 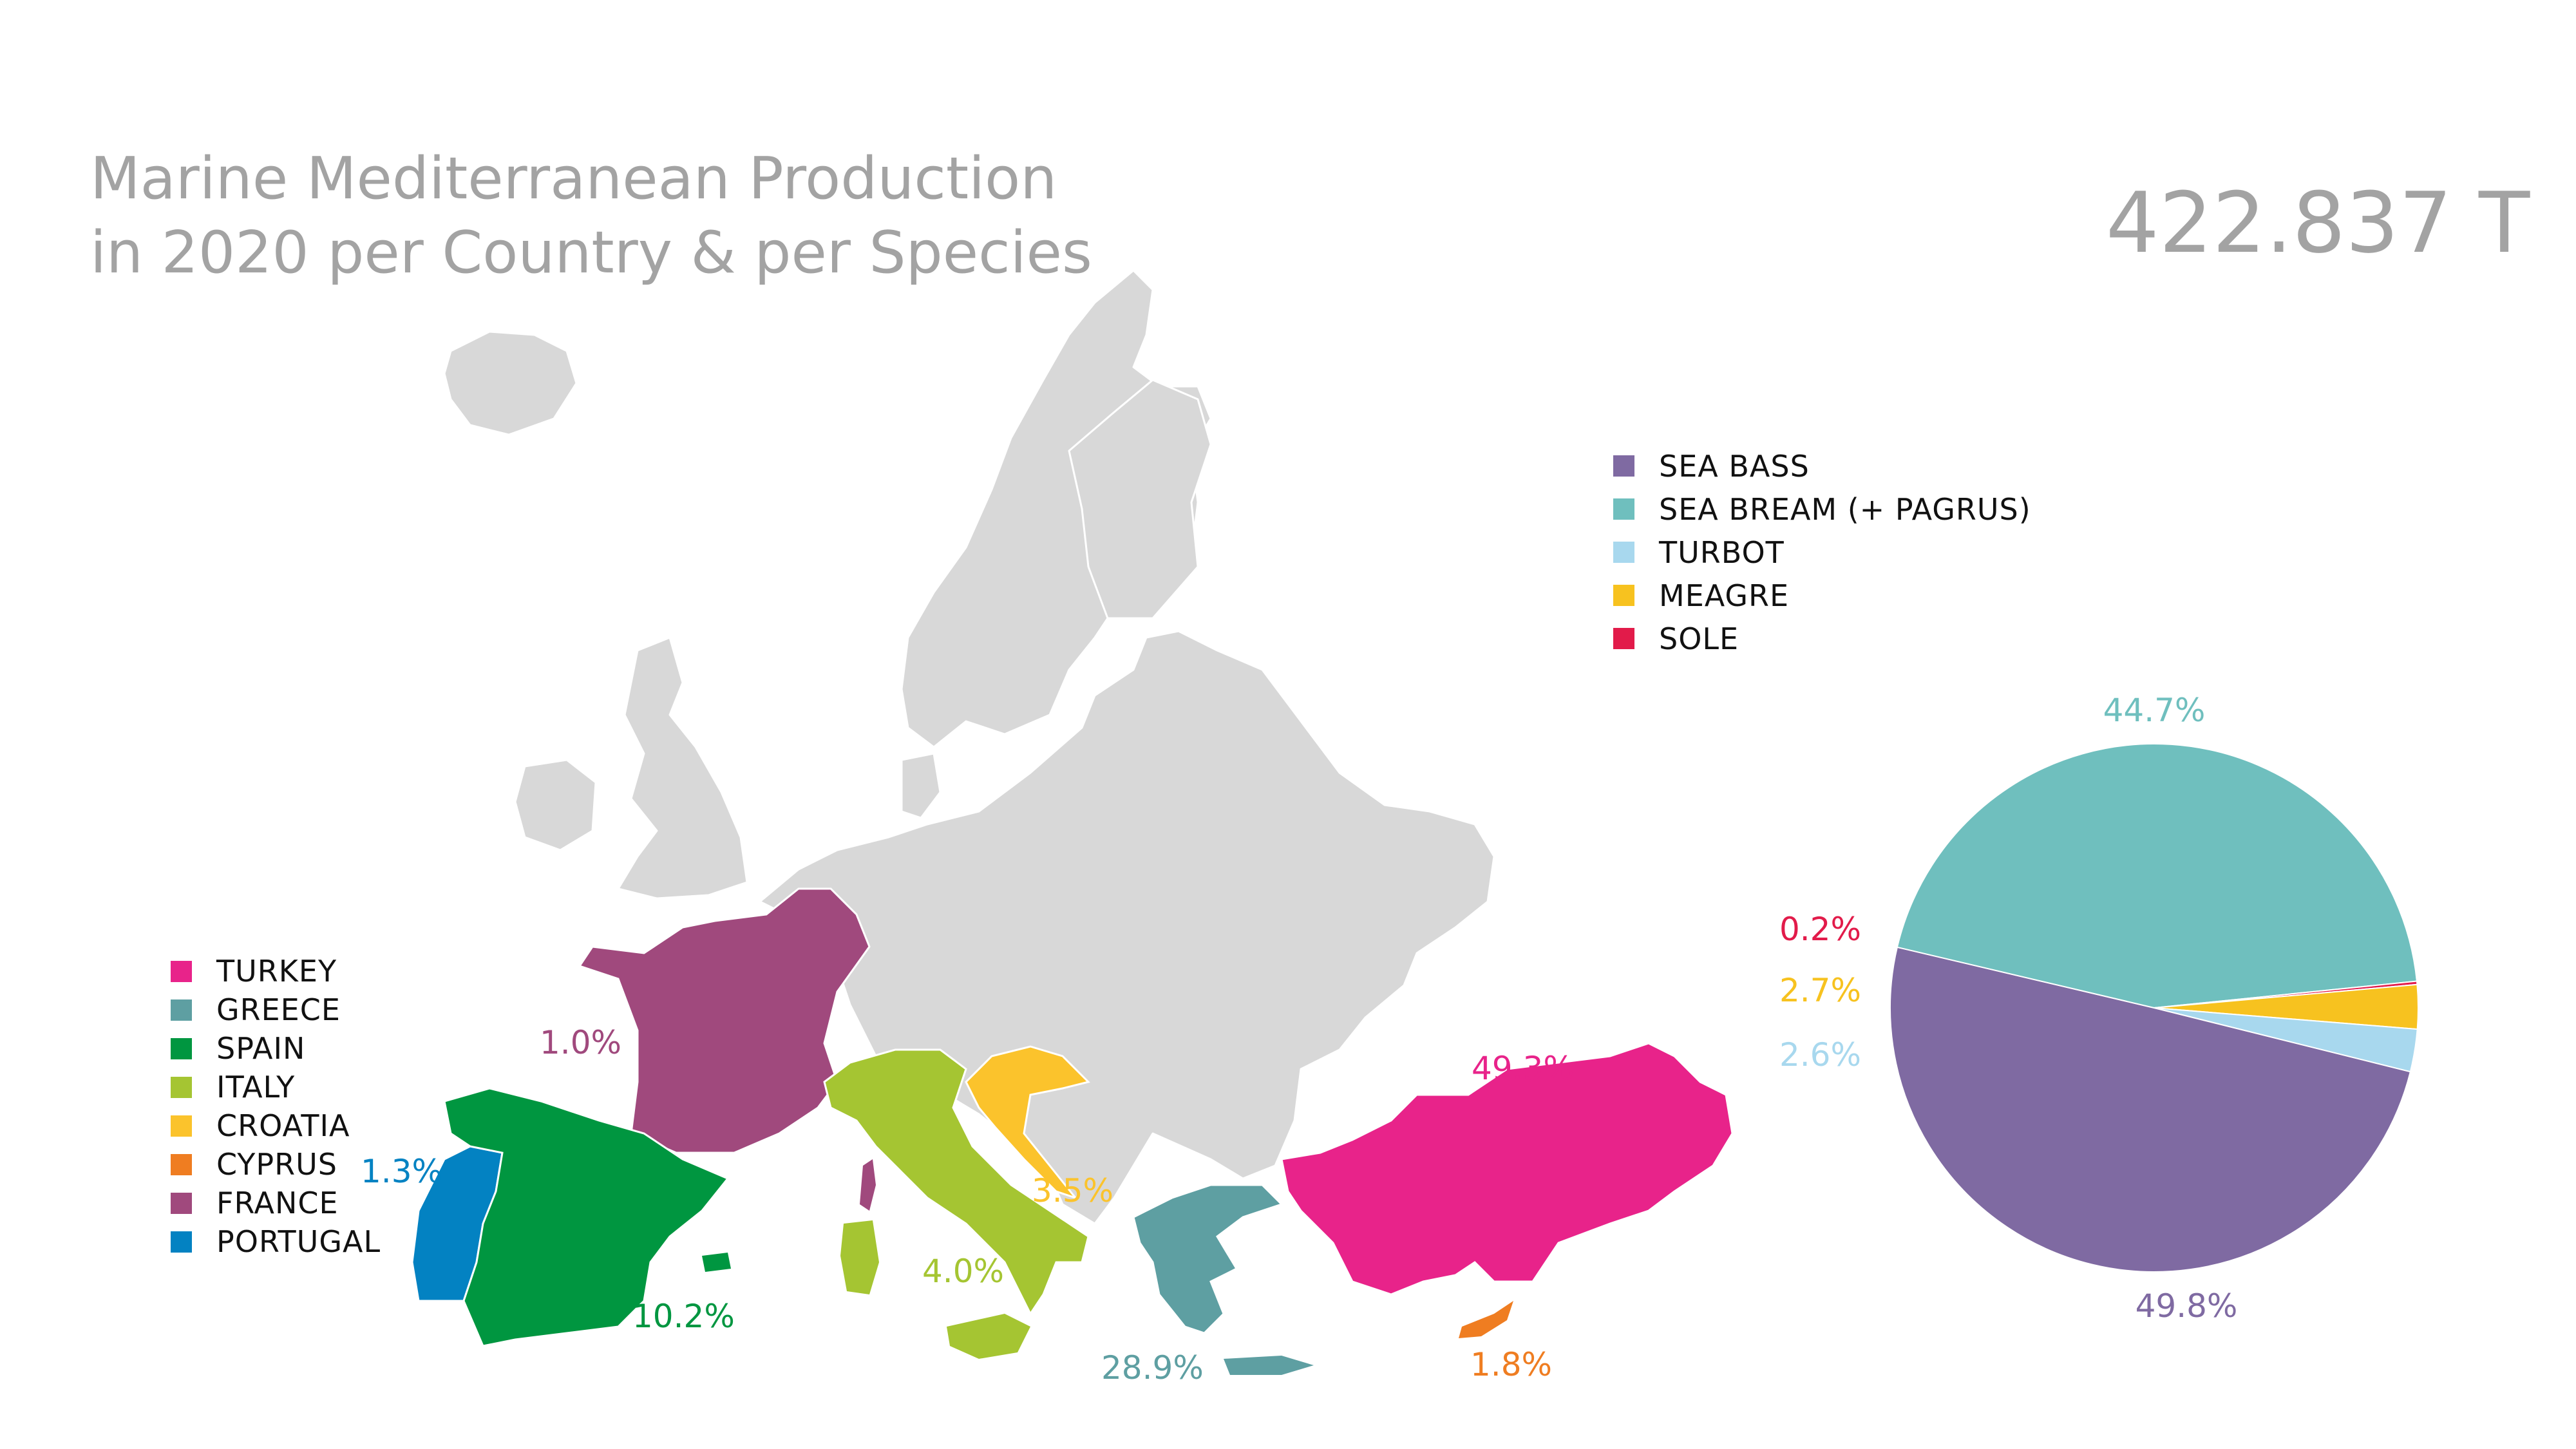 What do you see at coordinates (1153, 1368) in the screenshot?
I see `label-greece-pct: 28.9%` at bounding box center [1153, 1368].